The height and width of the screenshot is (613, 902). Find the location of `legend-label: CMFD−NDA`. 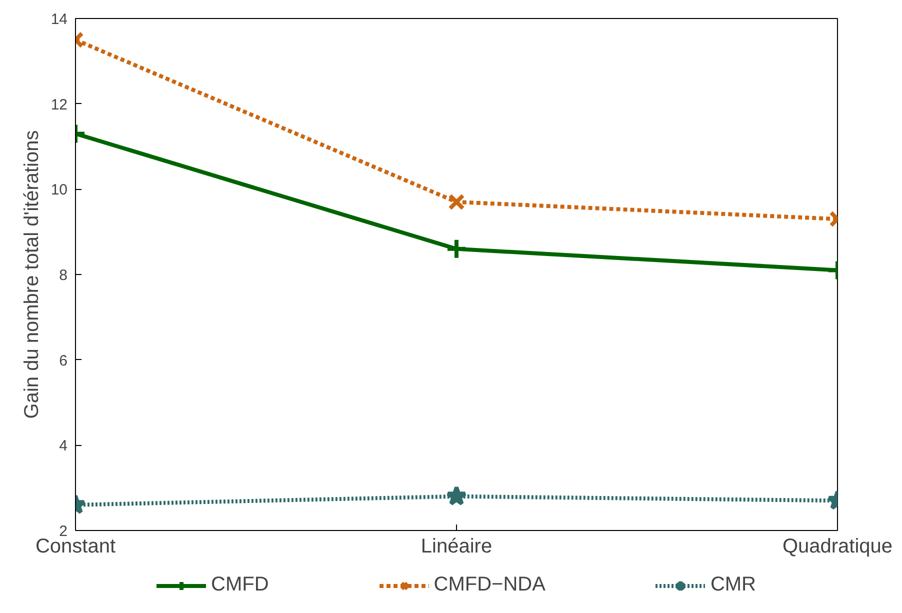

legend-label: CMFD−NDA is located at coordinates (490, 585).